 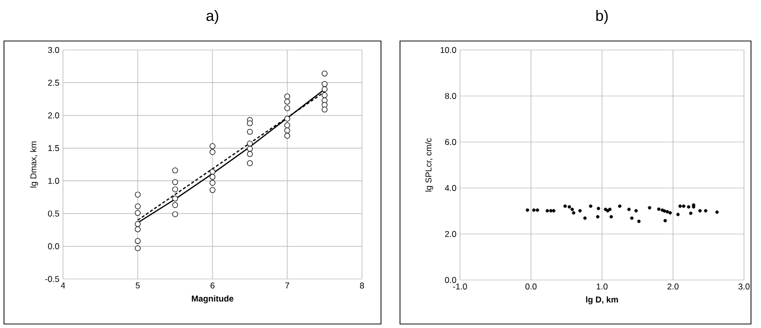 I want to click on x-tick-label: -1.0, so click(x=460, y=287).